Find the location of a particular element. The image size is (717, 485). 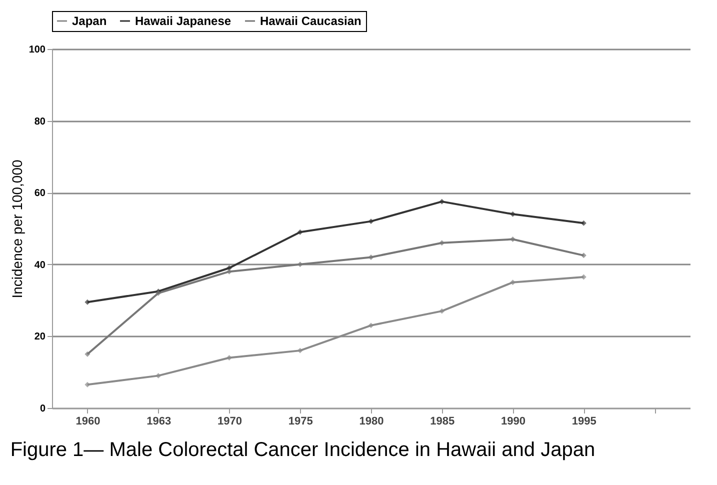

x-tick-label: 1963 is located at coordinates (159, 422).